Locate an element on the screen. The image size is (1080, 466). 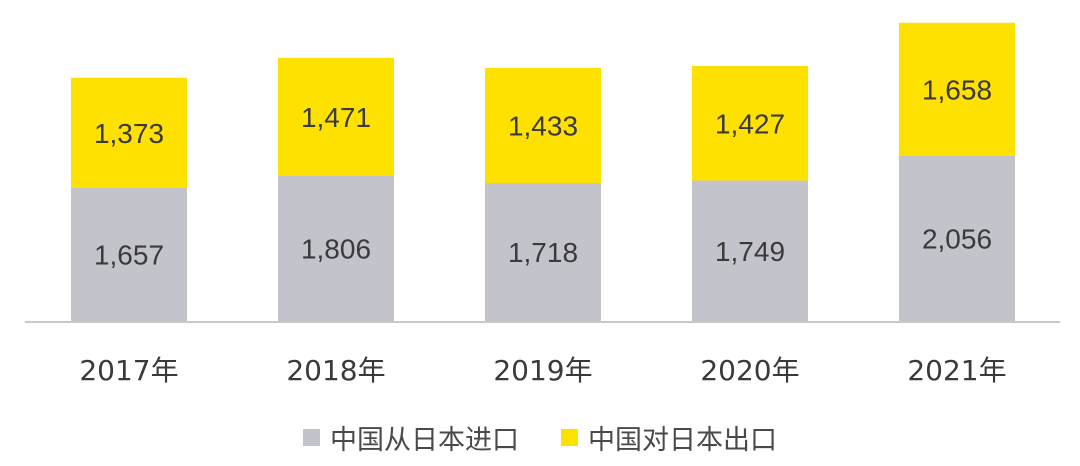
x-tick-labels: 2017年 2018年 2019年 2020年 2021年 is located at coordinates (542, 370).